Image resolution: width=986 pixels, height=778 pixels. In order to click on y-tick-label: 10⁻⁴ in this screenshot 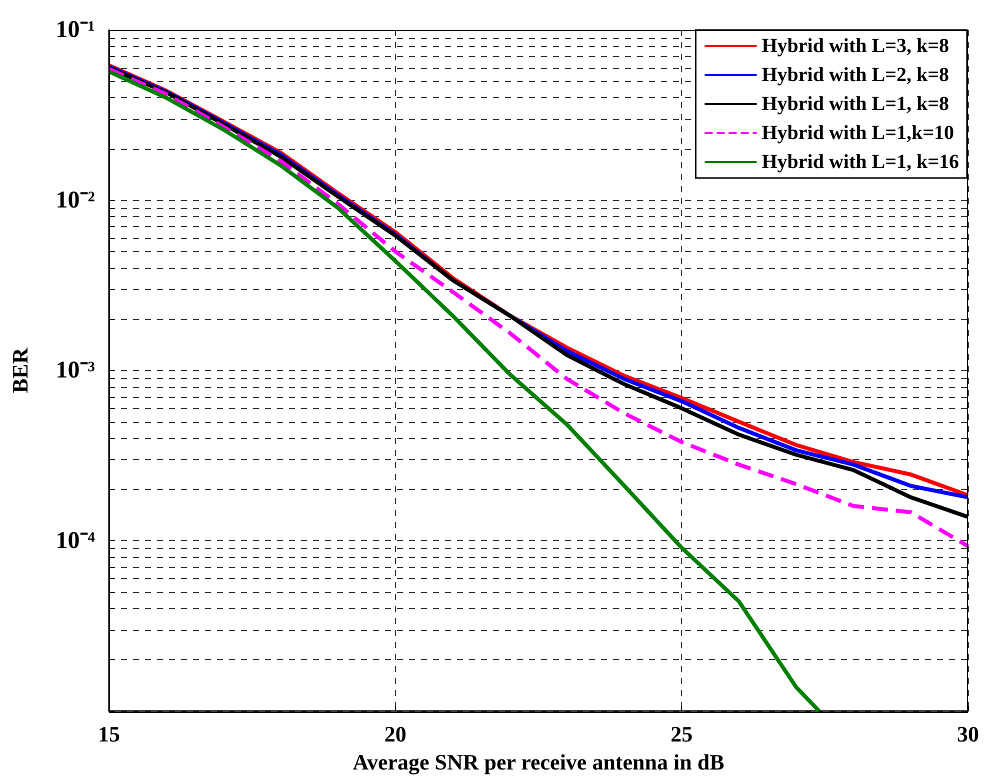, I will do `click(75, 541)`.